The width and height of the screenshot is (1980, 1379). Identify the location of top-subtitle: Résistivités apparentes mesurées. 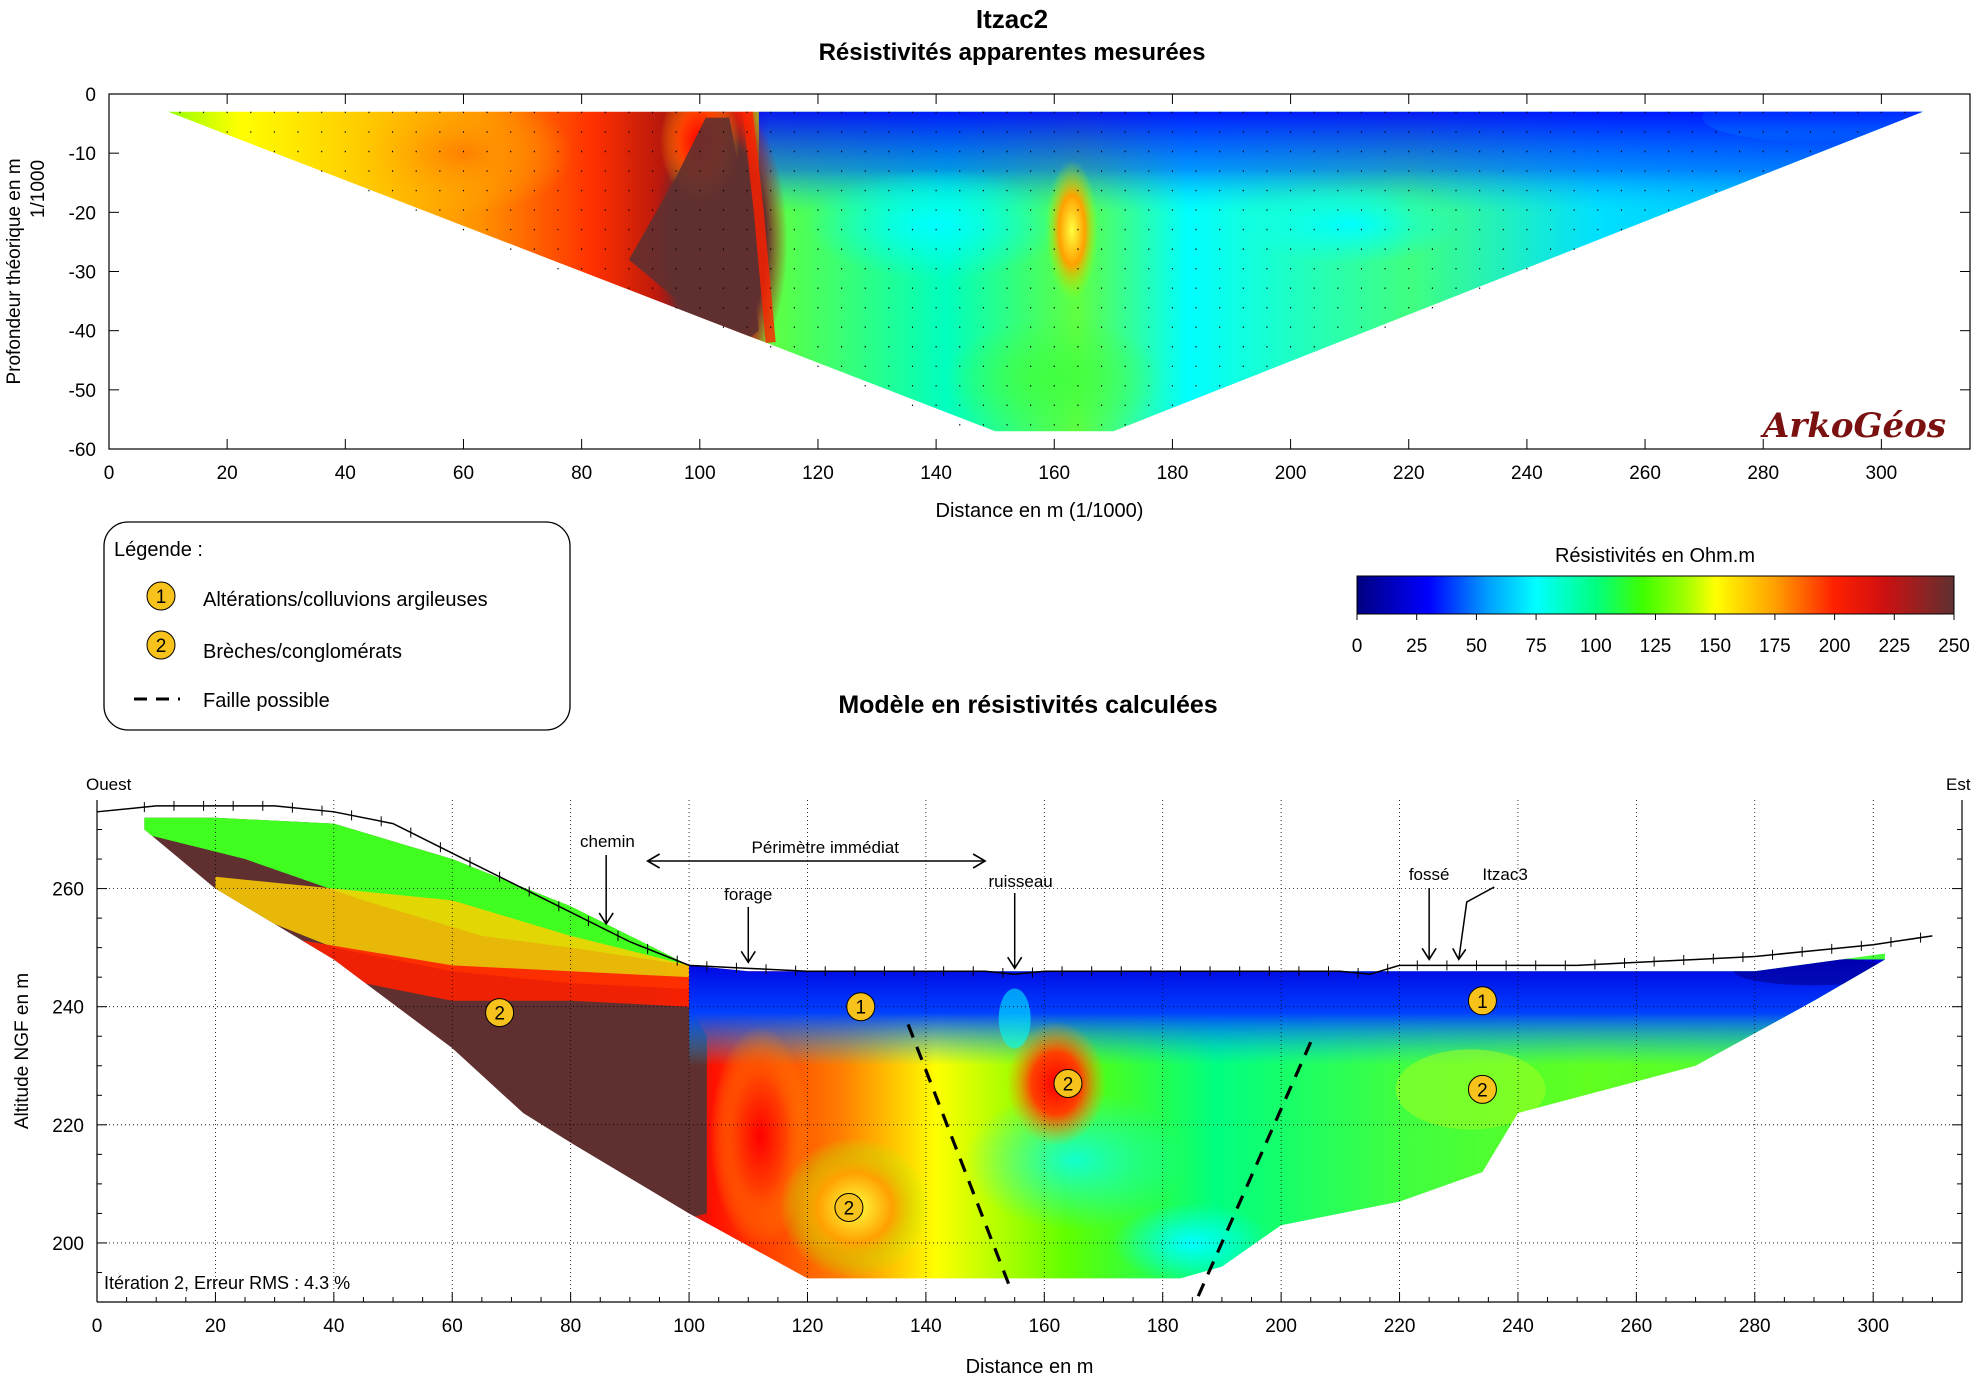
(1012, 52).